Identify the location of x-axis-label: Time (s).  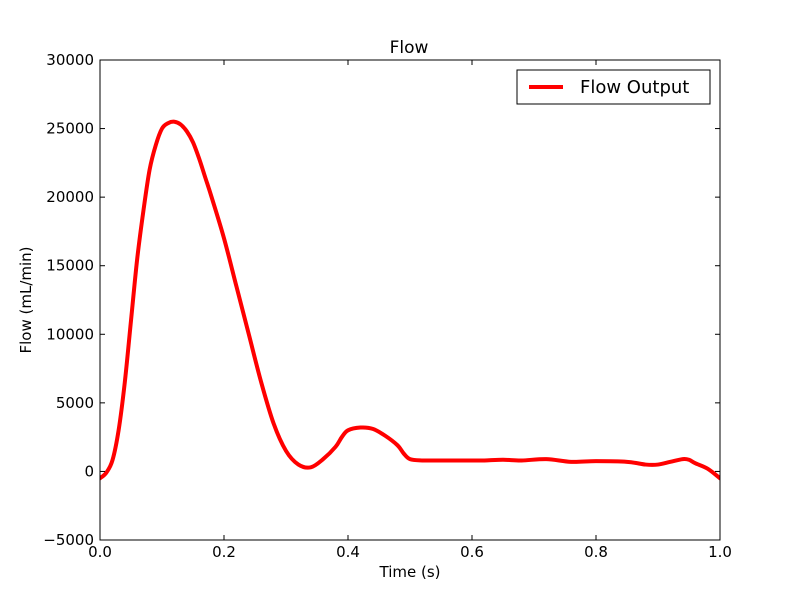
(410, 572).